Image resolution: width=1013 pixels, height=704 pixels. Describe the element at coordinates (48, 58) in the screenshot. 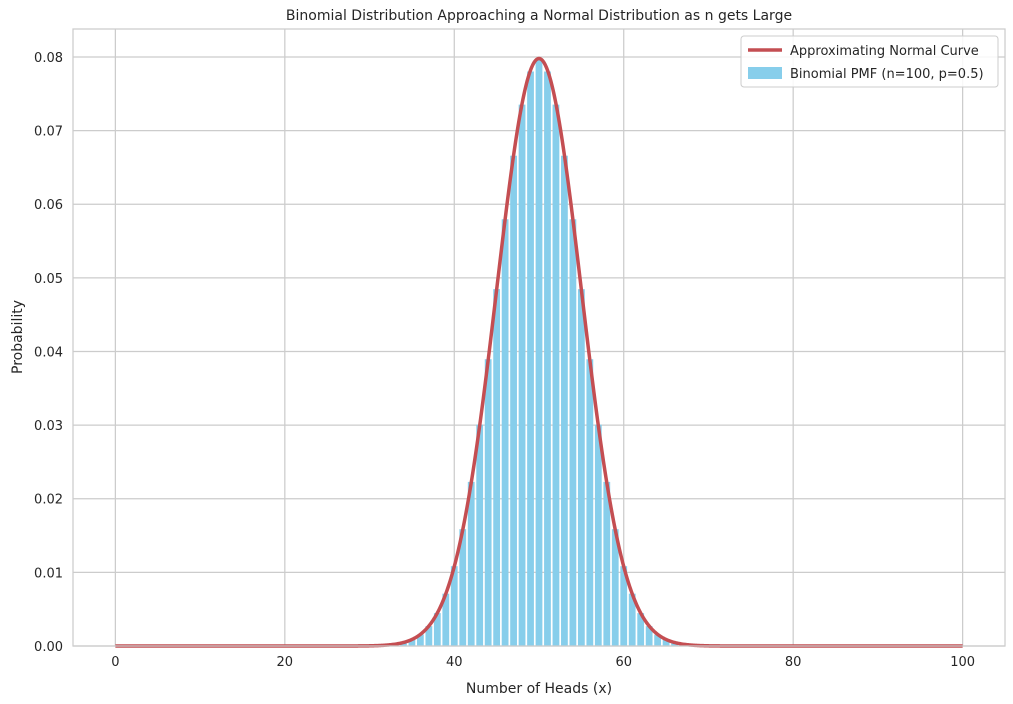

I see `y-tick-label: 0.08` at that location.